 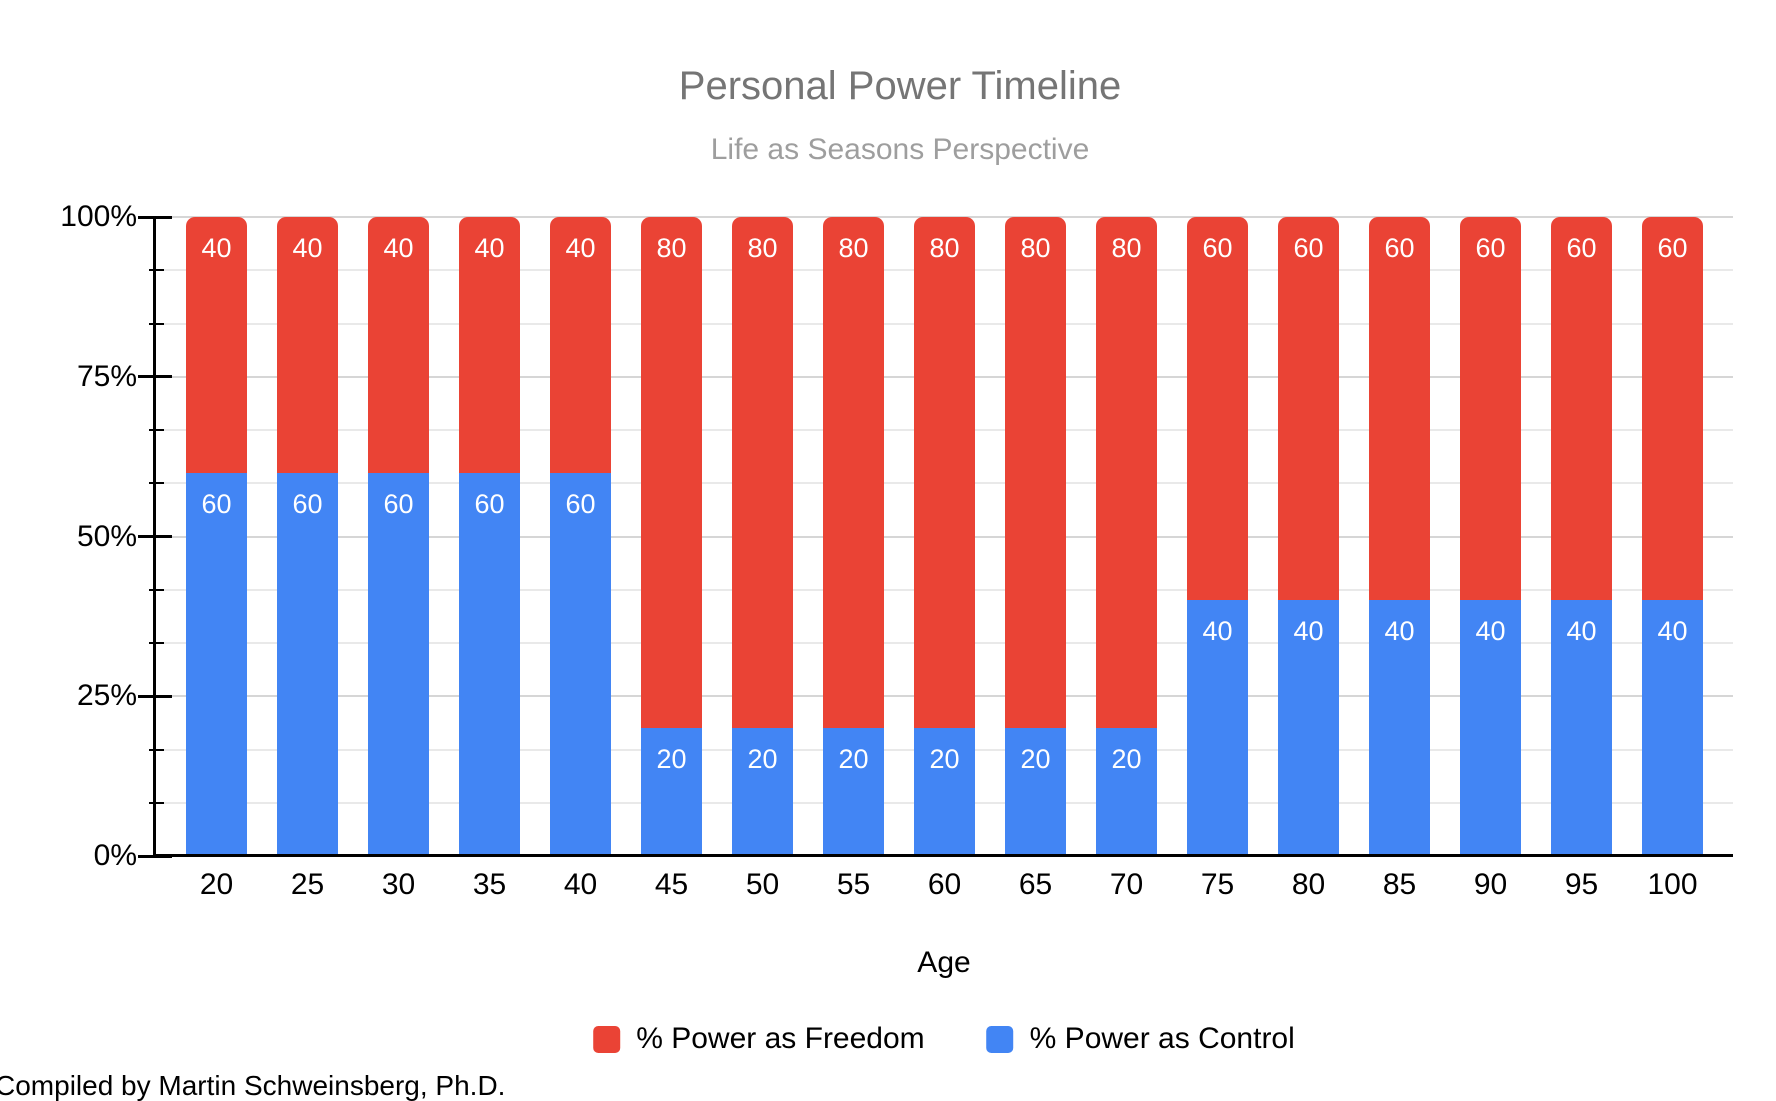 What do you see at coordinates (98, 216) in the screenshot?
I see `y-axis-tick-label: 100%` at bounding box center [98, 216].